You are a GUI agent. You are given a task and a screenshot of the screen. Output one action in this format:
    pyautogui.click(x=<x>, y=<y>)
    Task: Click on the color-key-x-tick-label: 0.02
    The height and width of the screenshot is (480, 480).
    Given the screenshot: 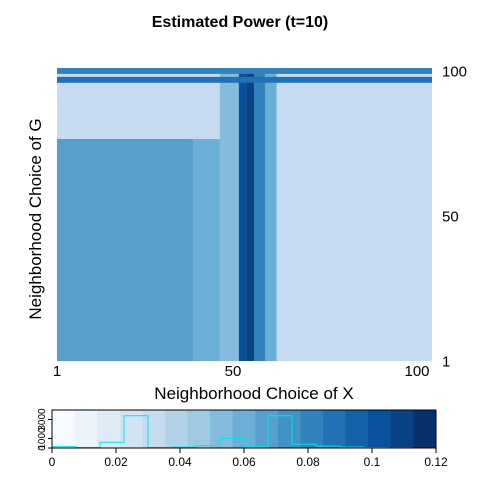 What is the action you would take?
    pyautogui.click(x=116, y=462)
    